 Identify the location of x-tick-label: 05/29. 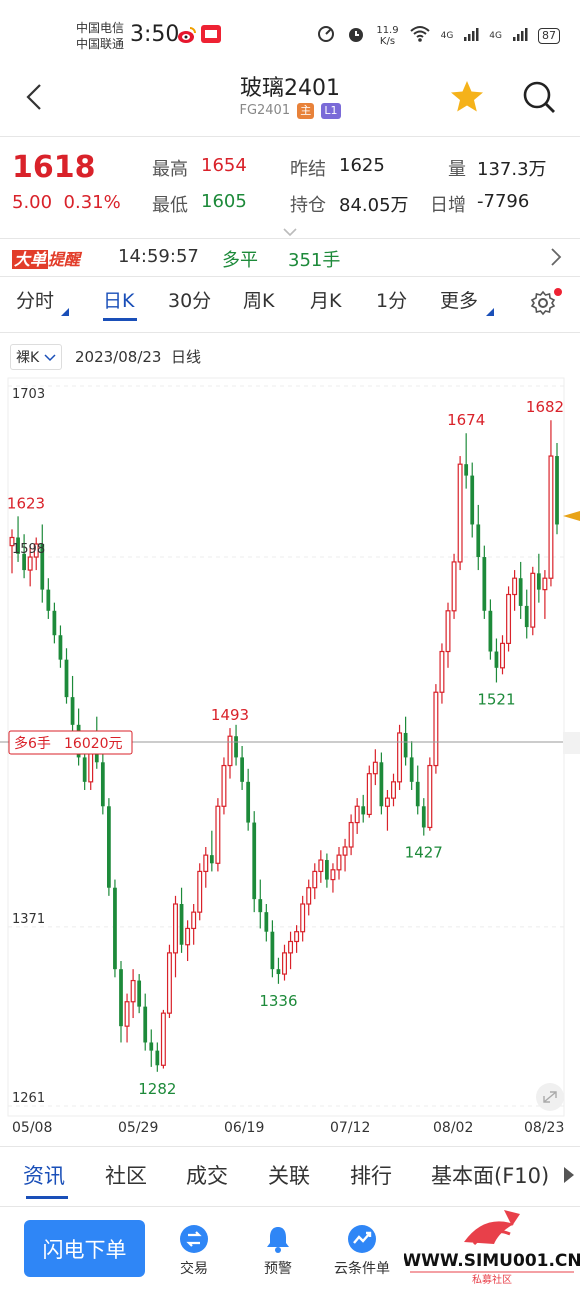
(138, 1128).